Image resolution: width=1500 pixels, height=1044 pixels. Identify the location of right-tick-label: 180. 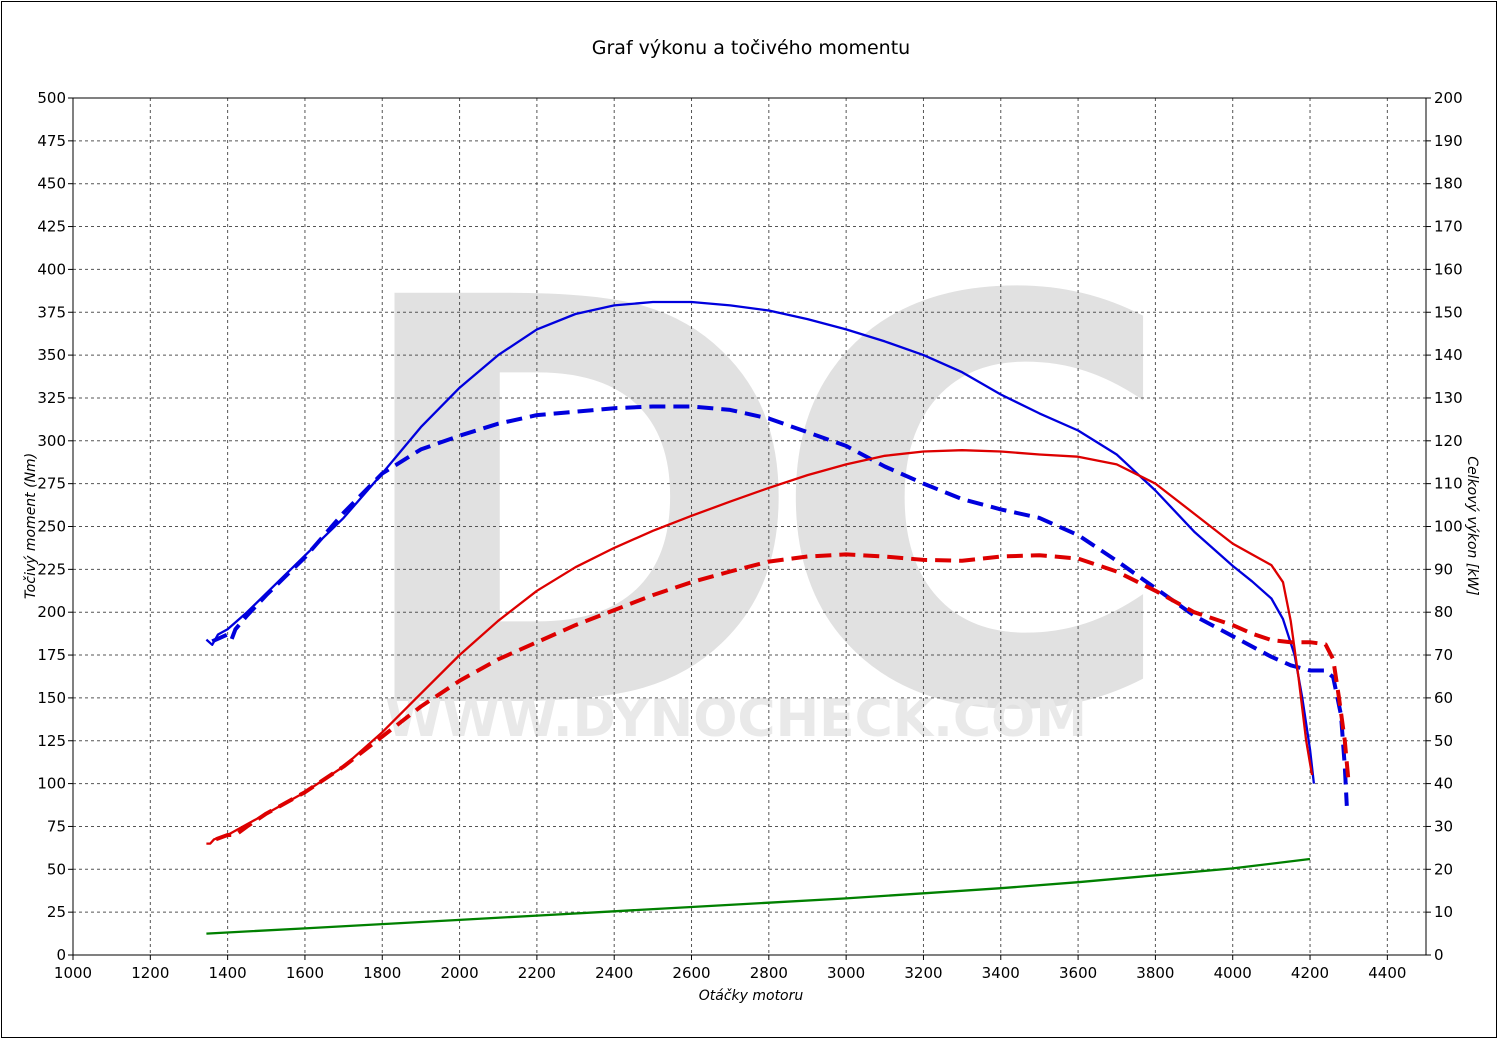
(1448, 184).